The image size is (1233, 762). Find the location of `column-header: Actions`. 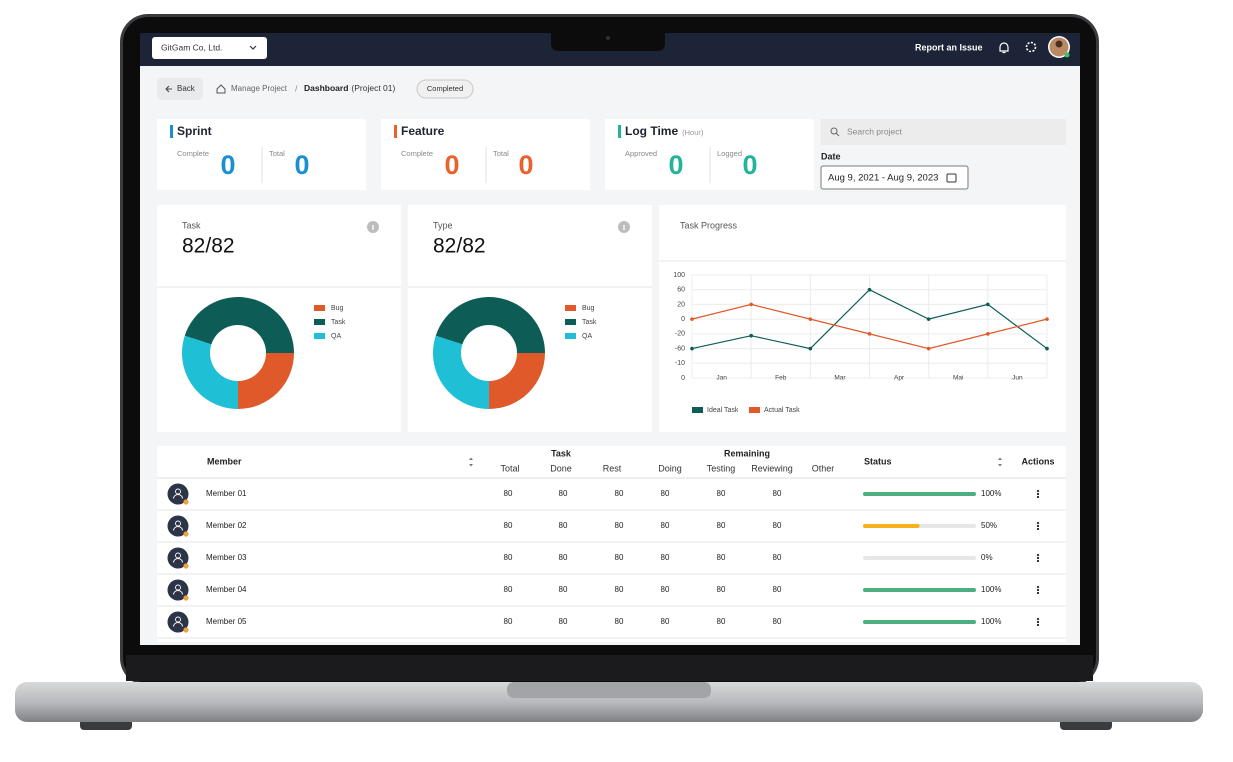

column-header: Actions is located at coordinates (1037, 461).